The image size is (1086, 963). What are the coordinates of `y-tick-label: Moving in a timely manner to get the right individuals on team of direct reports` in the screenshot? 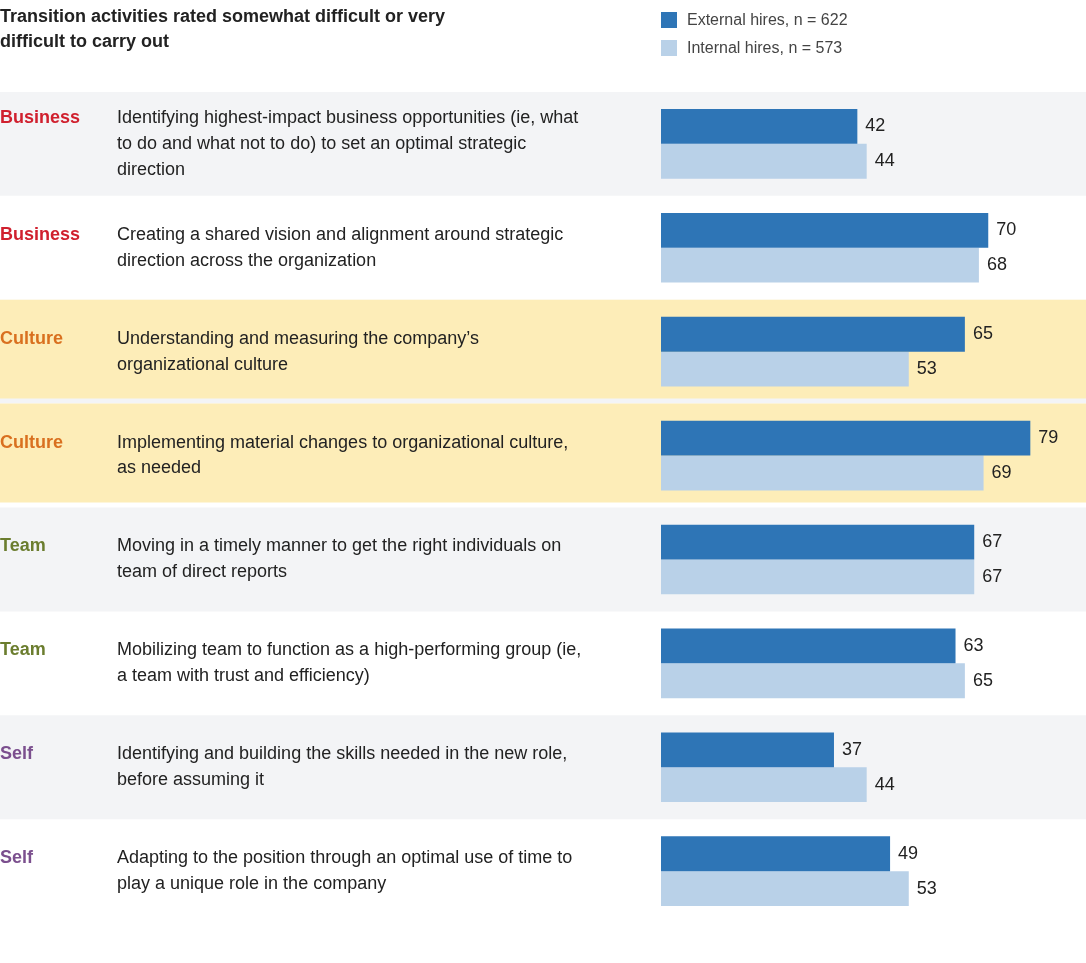 It's located at (339, 558).